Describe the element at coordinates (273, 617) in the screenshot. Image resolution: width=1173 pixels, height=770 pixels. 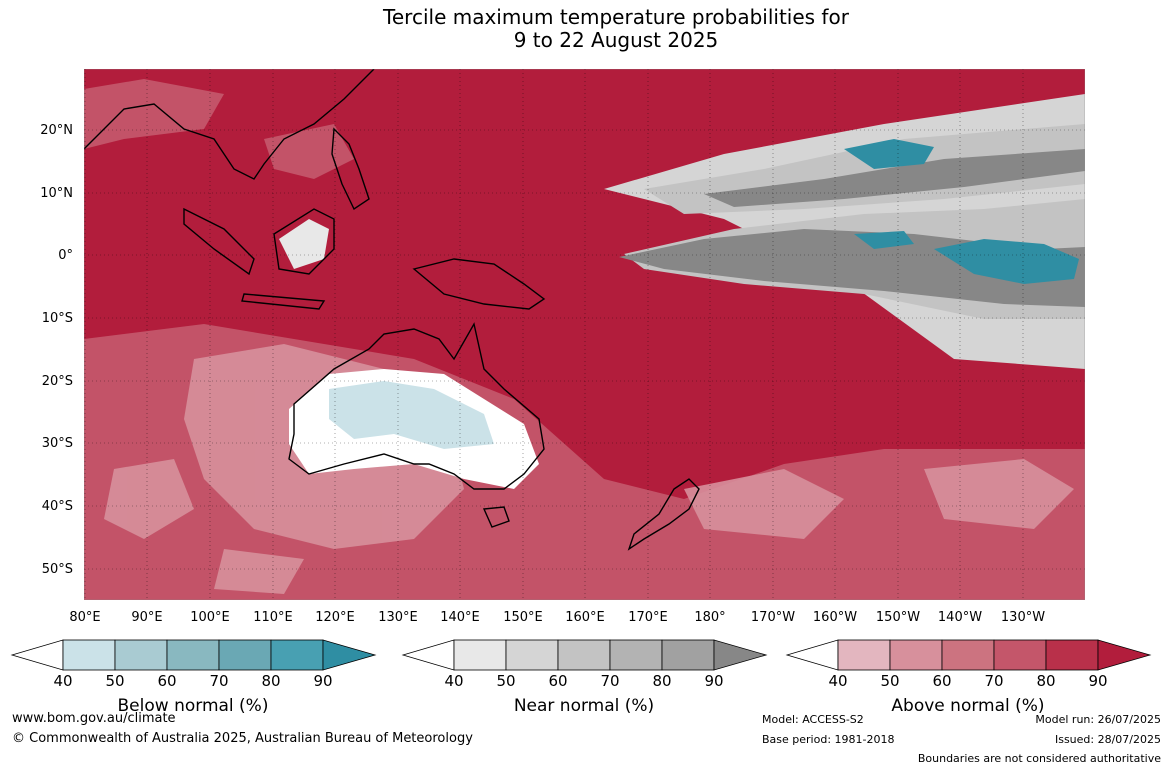
I see `lon-label-110e: 110°E` at that location.